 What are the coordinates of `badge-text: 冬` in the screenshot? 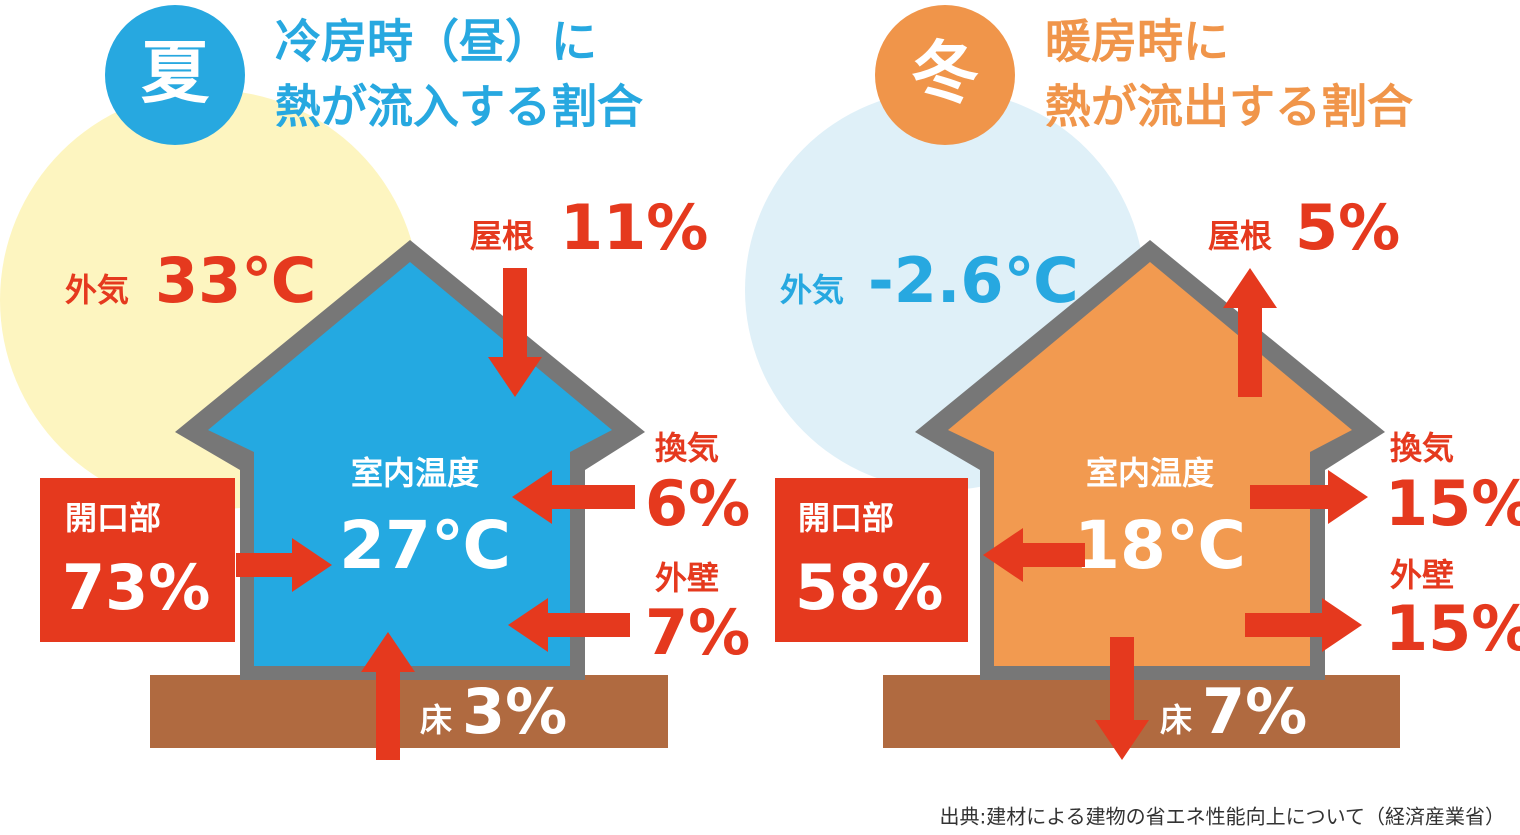 It's located at (945, 74).